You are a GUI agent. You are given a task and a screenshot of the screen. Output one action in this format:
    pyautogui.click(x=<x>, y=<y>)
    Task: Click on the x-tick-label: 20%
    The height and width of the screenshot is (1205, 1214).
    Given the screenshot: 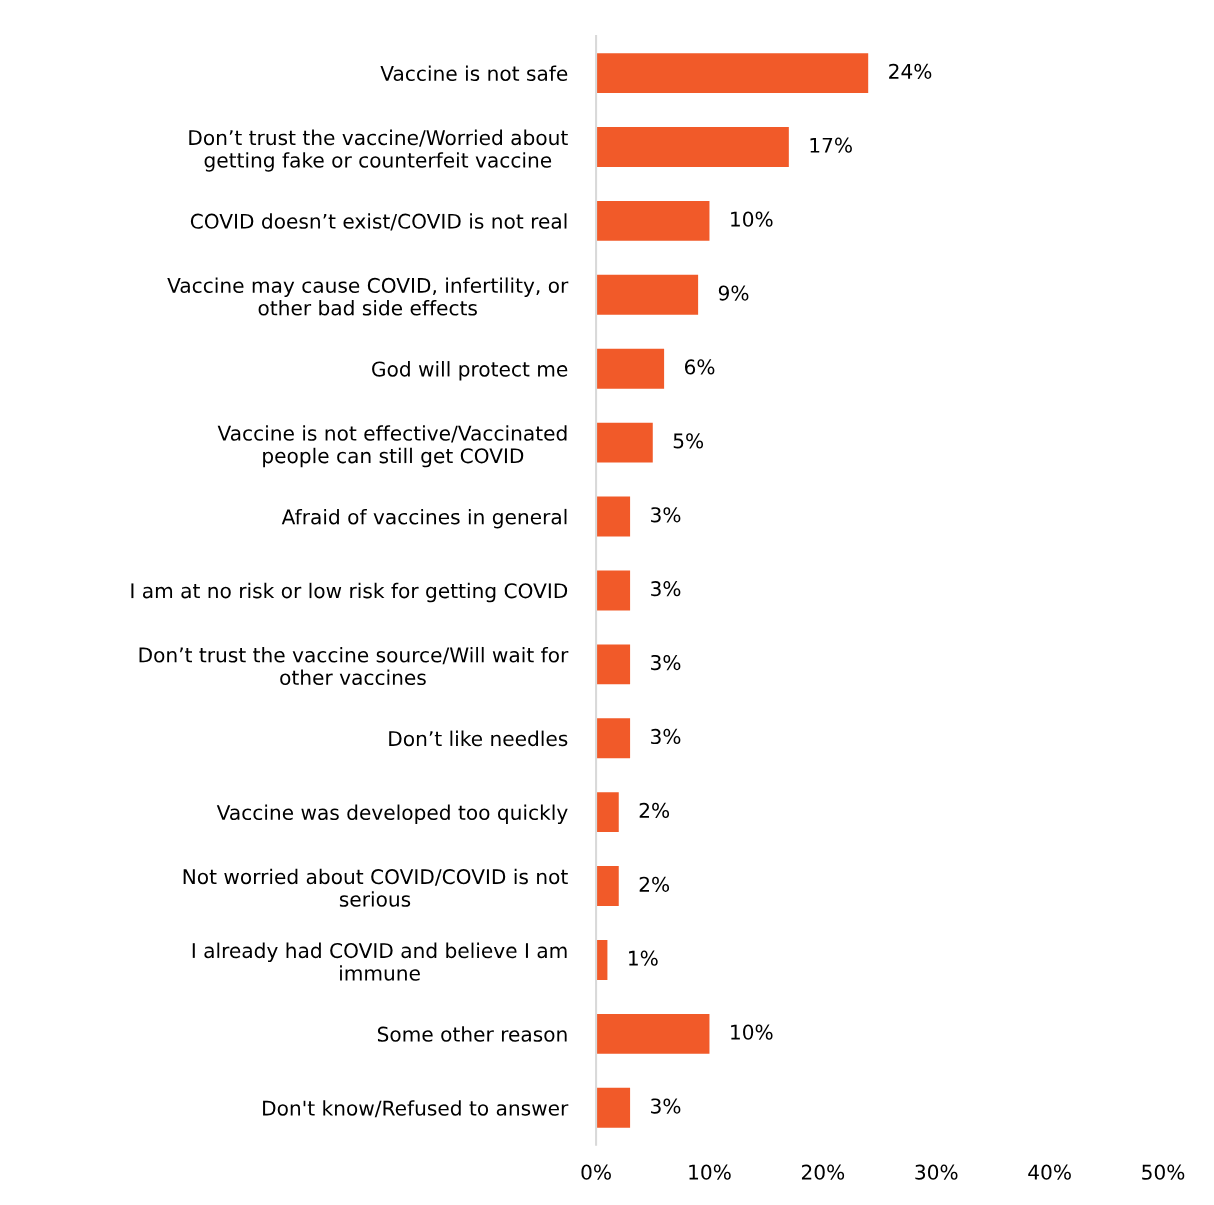 What is the action you would take?
    pyautogui.click(x=823, y=1172)
    